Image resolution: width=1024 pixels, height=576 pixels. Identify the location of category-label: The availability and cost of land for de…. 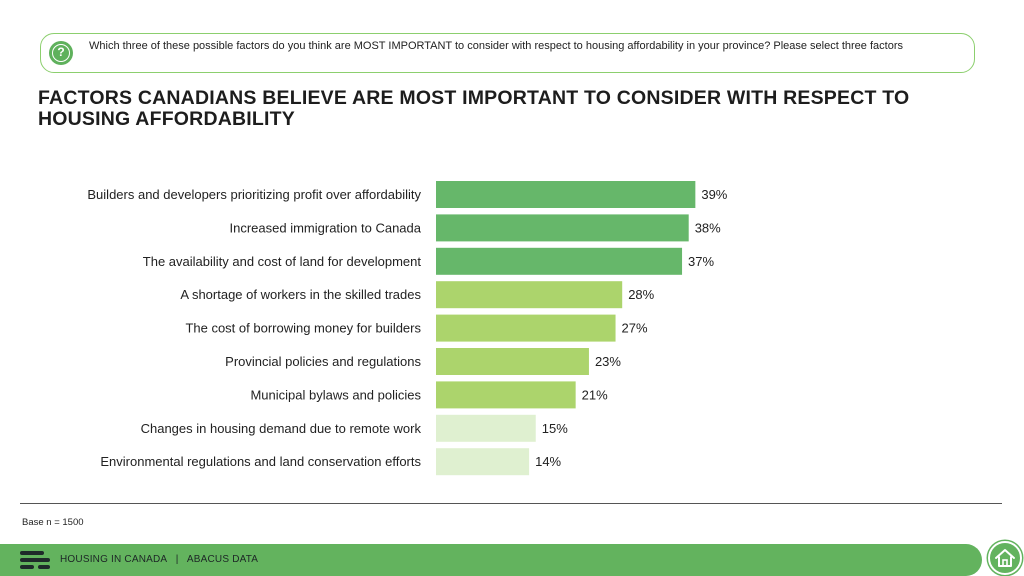
(282, 261).